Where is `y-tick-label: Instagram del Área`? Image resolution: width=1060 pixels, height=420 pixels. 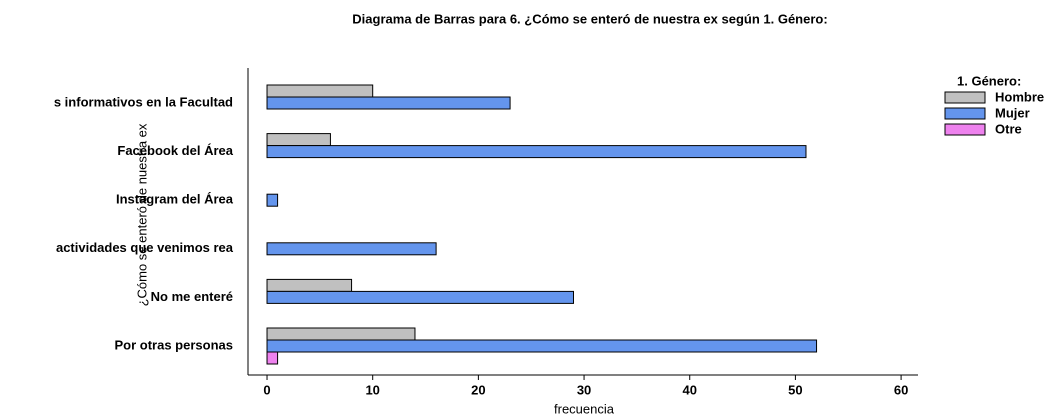 y-tick-label: Instagram del Área is located at coordinates (175, 199).